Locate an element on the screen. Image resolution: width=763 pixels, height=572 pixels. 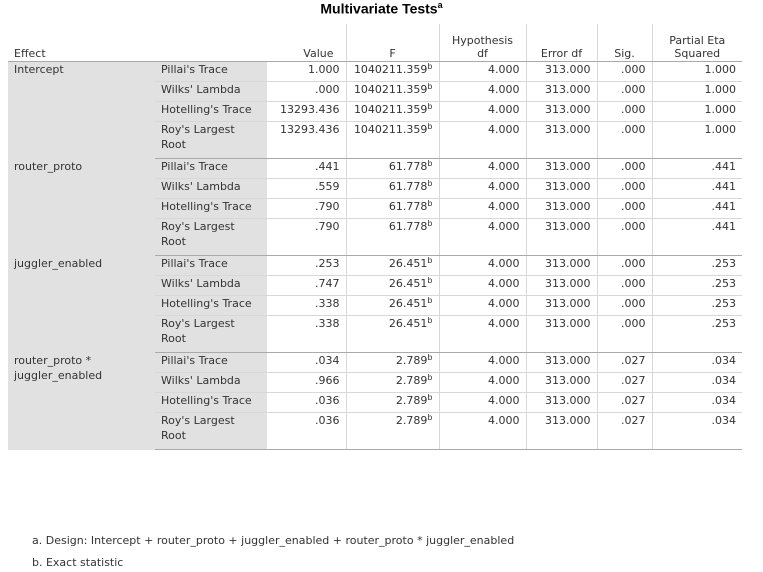
partial-eta-squared-cell: .441 is located at coordinates (696, 208).